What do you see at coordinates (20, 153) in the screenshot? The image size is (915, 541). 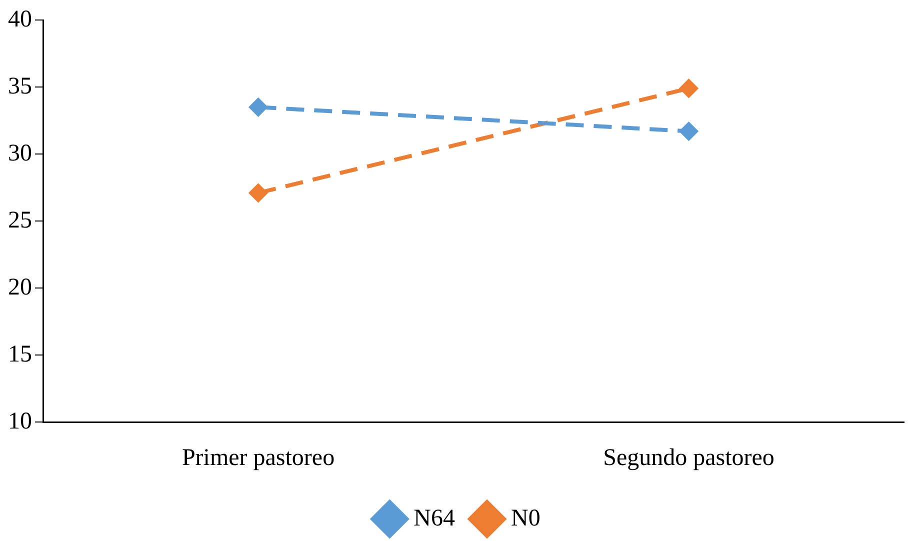 I see `y-tick-label: 30` at bounding box center [20, 153].